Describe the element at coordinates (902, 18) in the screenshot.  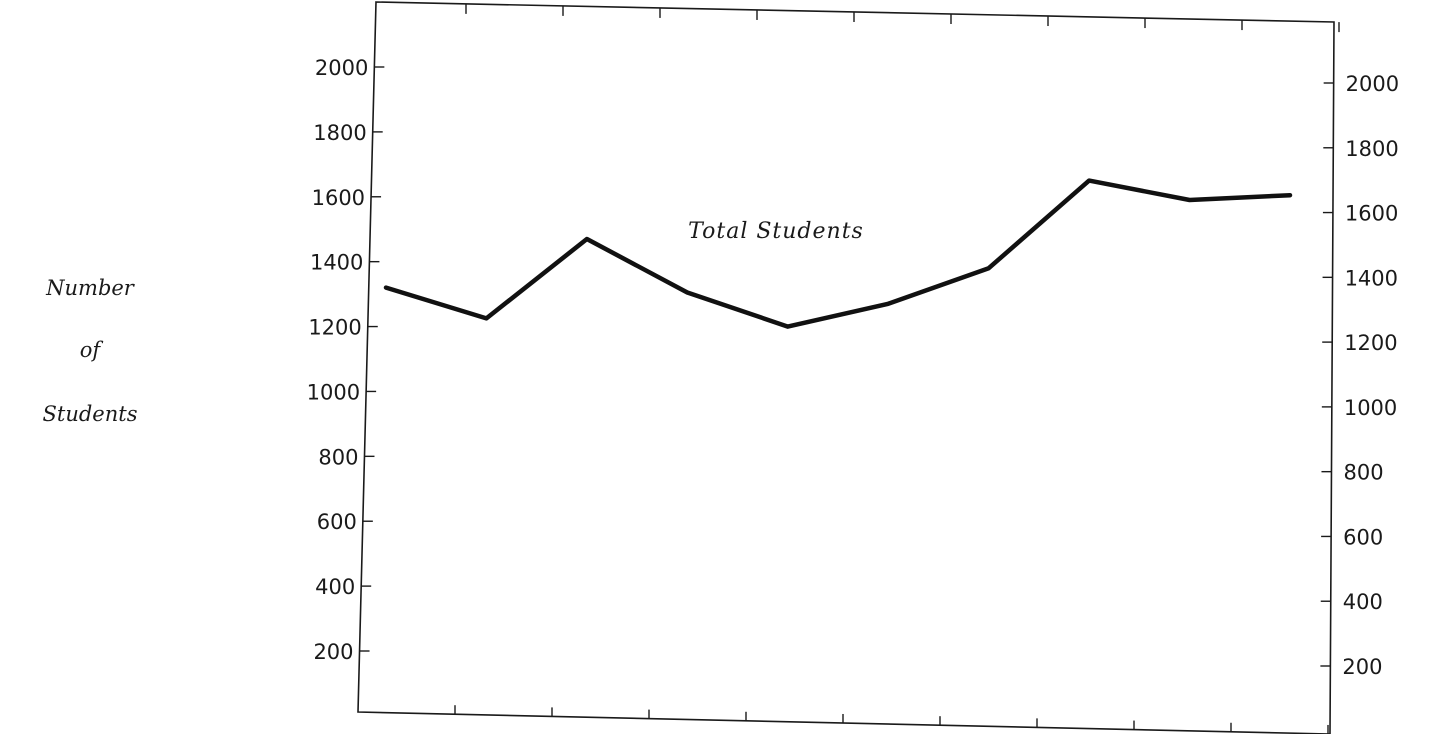
I see `x-axis-ticks-top` at that location.